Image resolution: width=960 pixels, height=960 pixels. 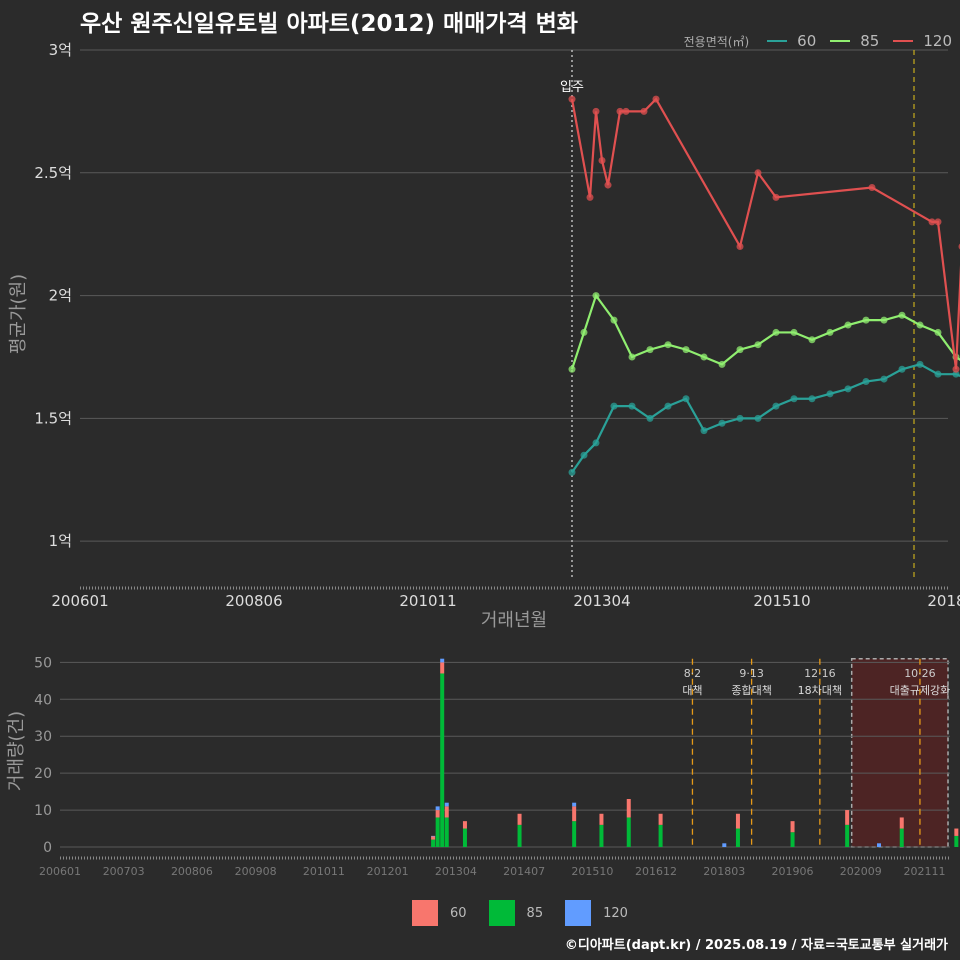 What do you see at coordinates (807, 41) in the screenshot?
I see `legend-label-60: 60` at bounding box center [807, 41].